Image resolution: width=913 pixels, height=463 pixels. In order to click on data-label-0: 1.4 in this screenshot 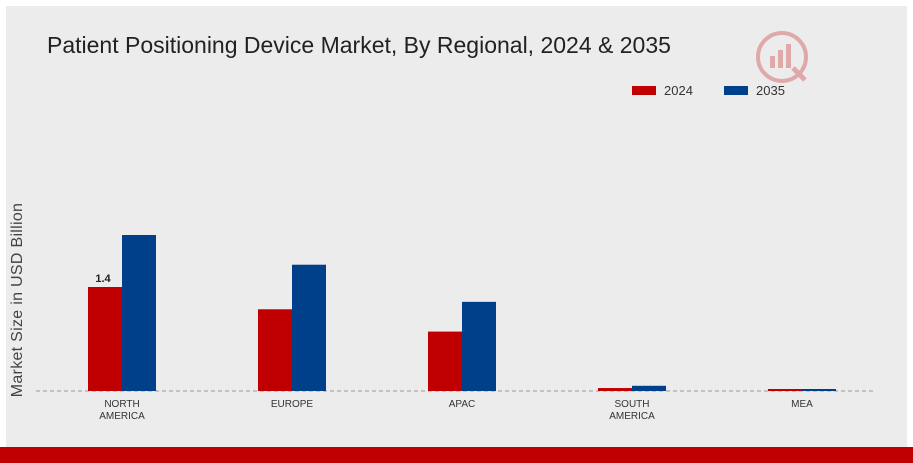, I will do `click(103, 279)`.